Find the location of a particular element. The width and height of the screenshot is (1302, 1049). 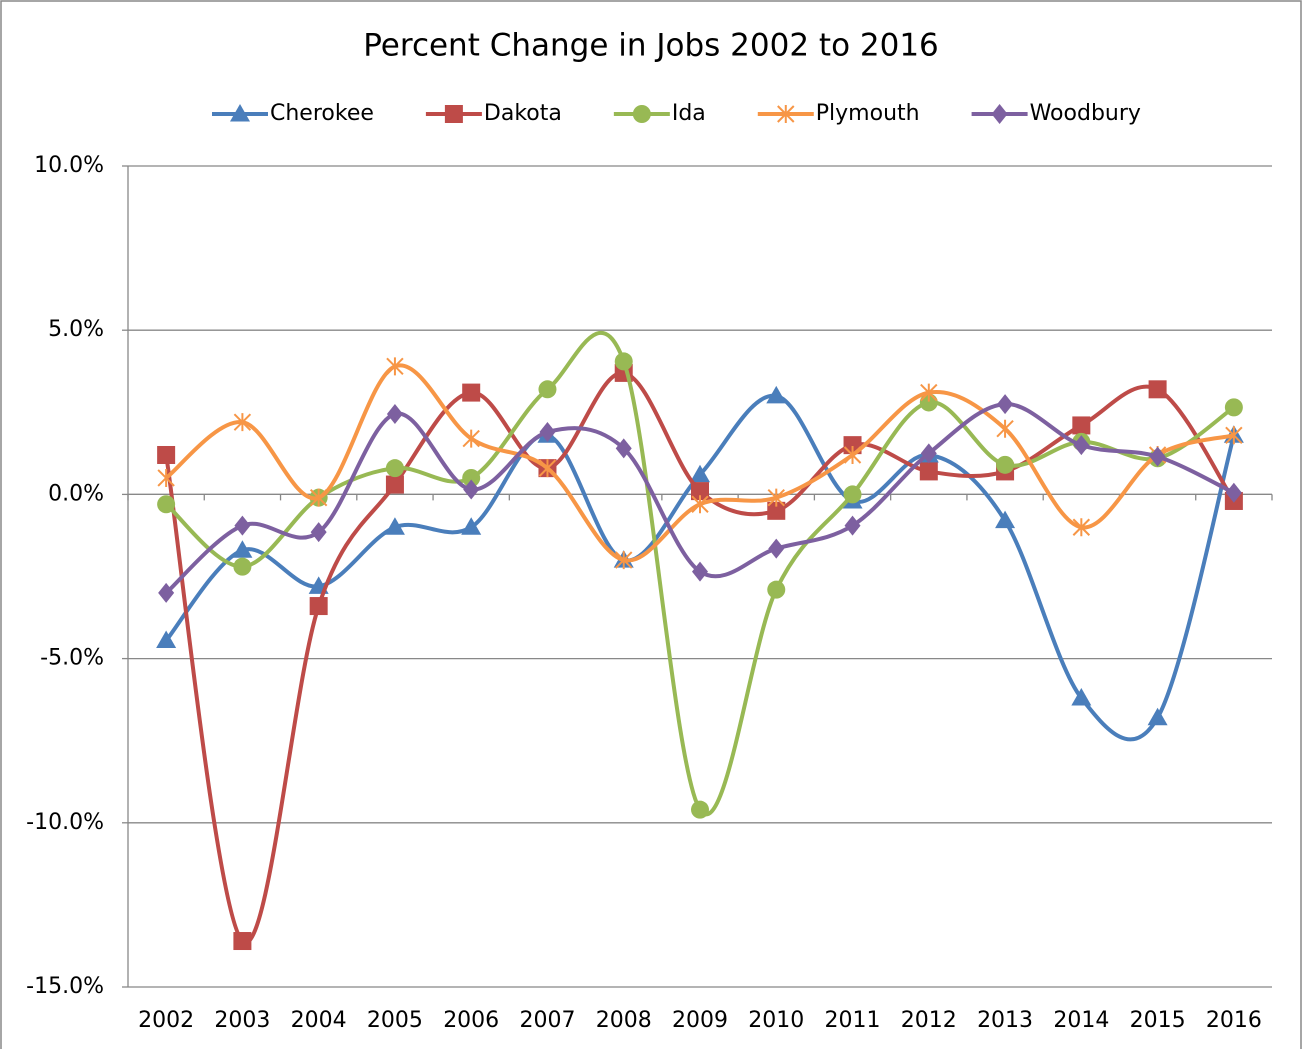

legend-label: Woodbury is located at coordinates (1085, 113).